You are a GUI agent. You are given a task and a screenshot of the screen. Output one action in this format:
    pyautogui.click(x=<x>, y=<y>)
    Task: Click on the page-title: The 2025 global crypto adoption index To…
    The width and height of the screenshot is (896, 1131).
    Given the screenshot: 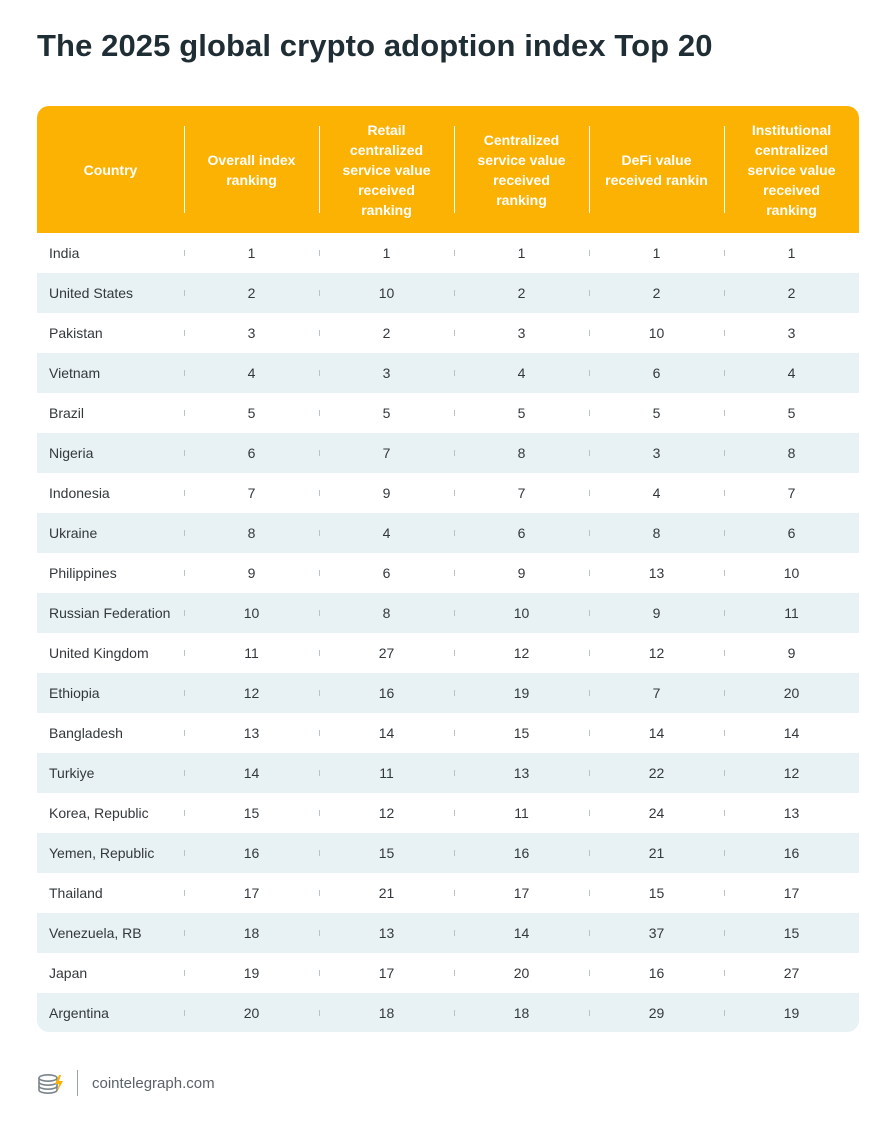 What is the action you would take?
    pyautogui.click(x=375, y=45)
    